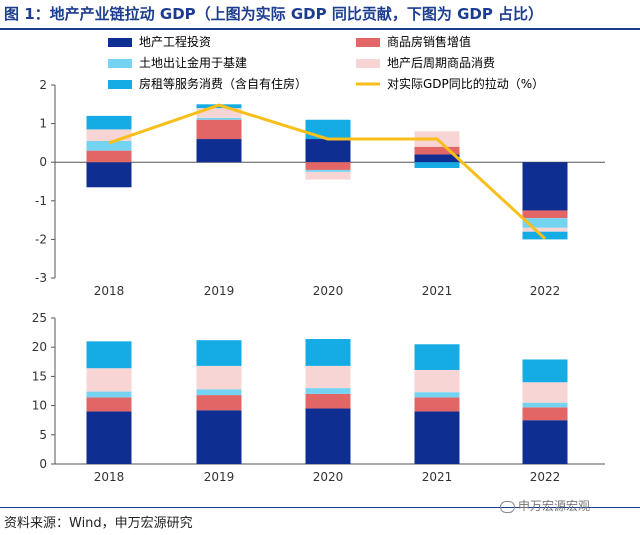 The image size is (640, 535). Describe the element at coordinates (219, 129) in the screenshot. I see `top-bar-2019-s2` at that location.